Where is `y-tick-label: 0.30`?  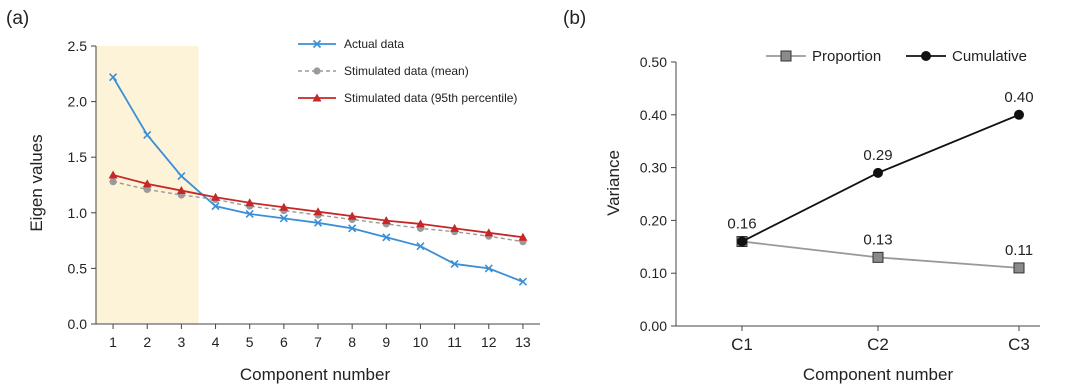
y-tick-label: 0.30 is located at coordinates (653, 168).